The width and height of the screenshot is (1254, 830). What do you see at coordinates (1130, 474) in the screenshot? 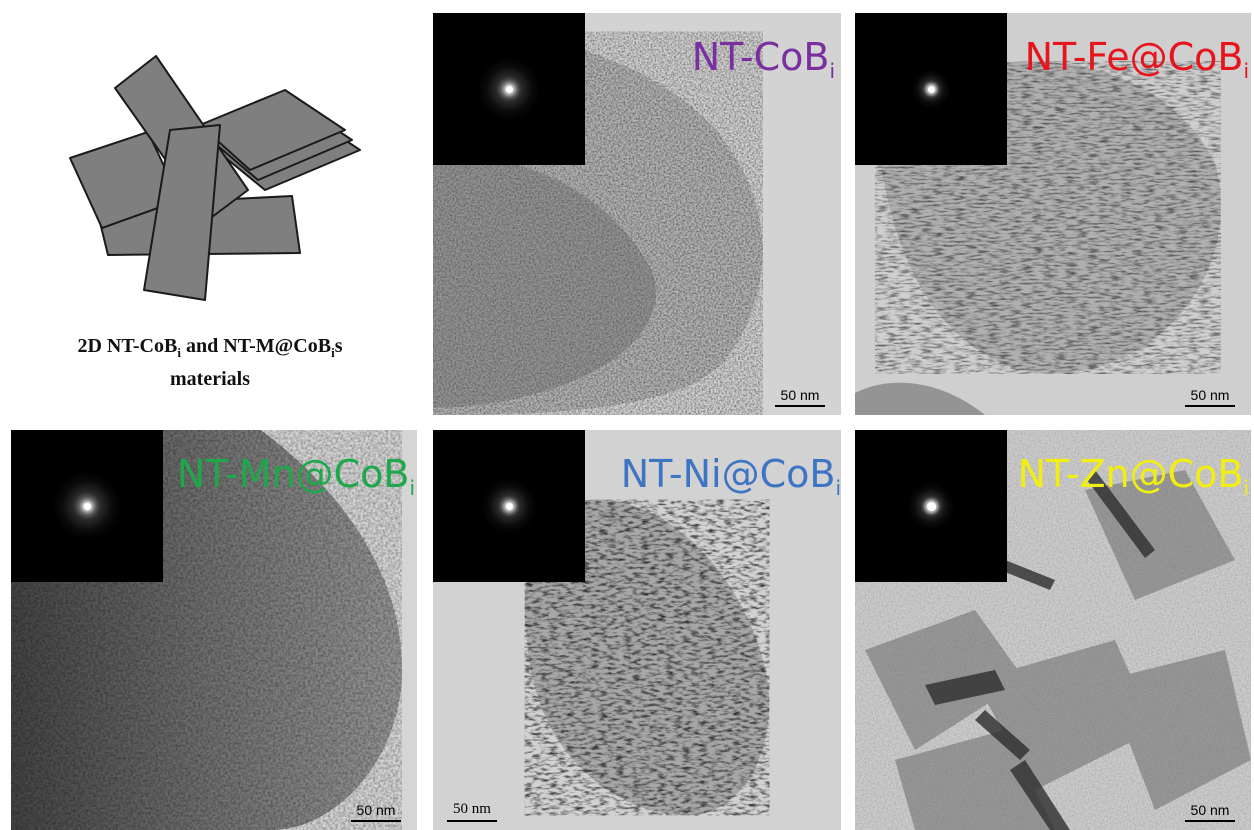
I see `panel-label-text: NT-Zn@CoB` at bounding box center [1130, 474].